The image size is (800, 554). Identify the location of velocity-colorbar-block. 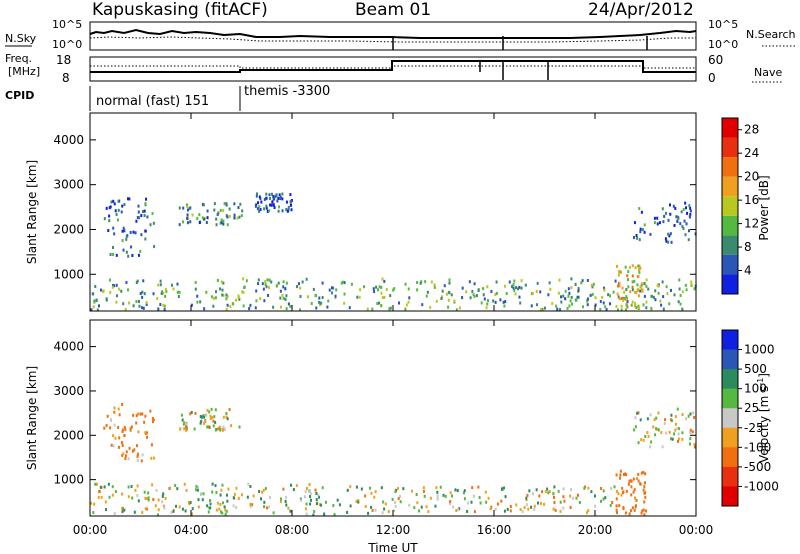
(730, 379).